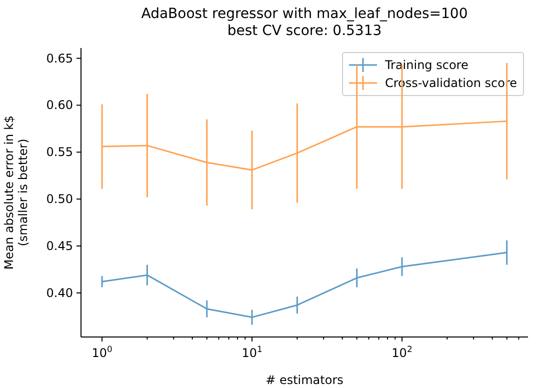 The width and height of the screenshot is (538, 388). What do you see at coordinates (102, 352) in the screenshot?
I see `x-tick-label: 10$^{0}$` at bounding box center [102, 352].